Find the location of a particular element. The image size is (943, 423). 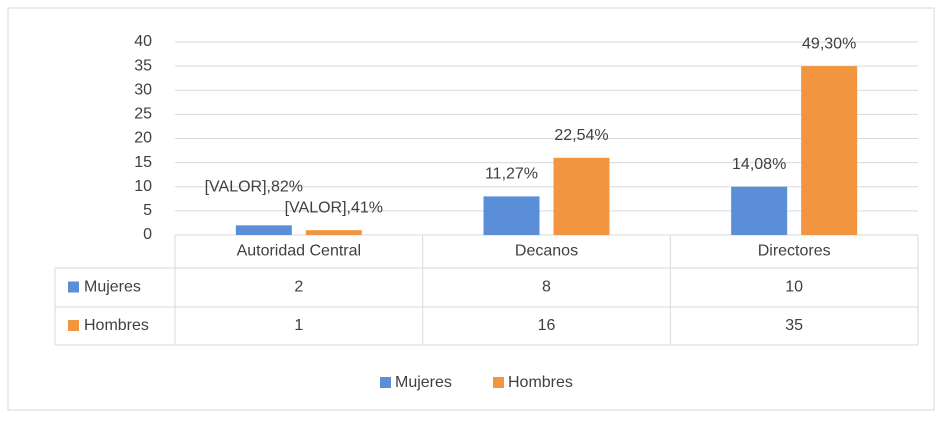

table-cell: 8 is located at coordinates (546, 287).